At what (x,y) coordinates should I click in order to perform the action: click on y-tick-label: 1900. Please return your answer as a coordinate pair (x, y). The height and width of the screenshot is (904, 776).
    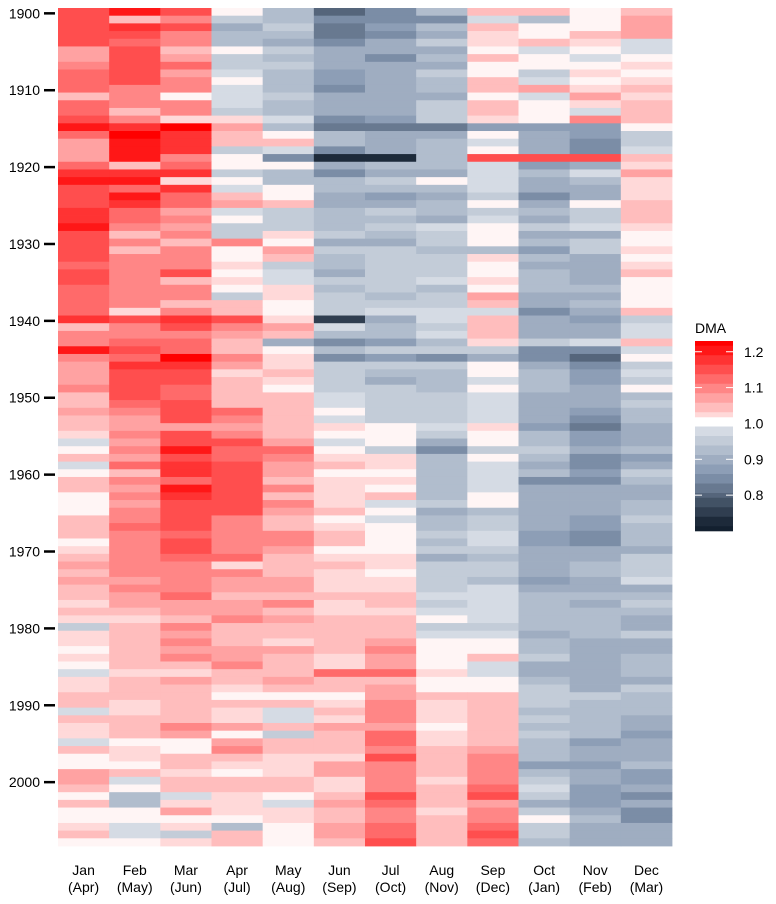
    Looking at the image, I should click on (24, 13).